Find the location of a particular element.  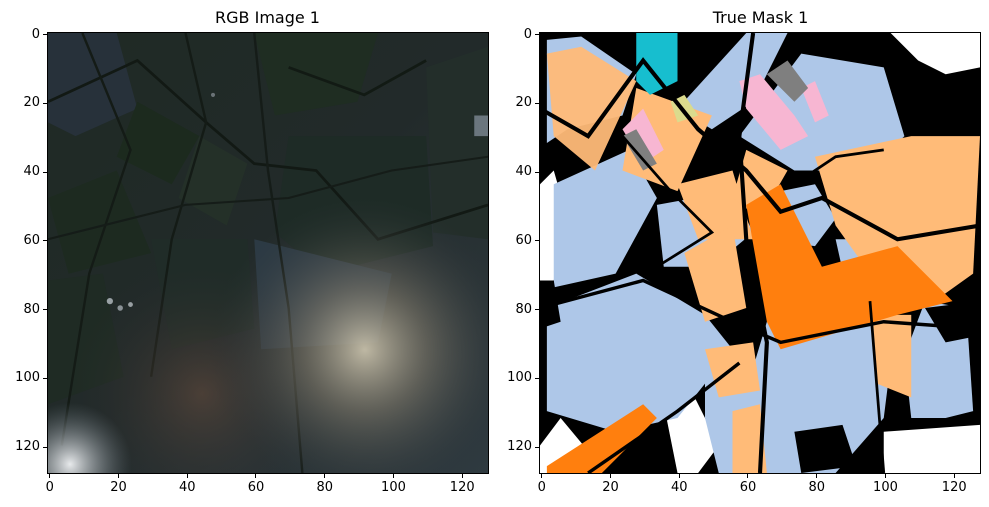

mask-x-tick-label: 80 is located at coordinates (816, 487).